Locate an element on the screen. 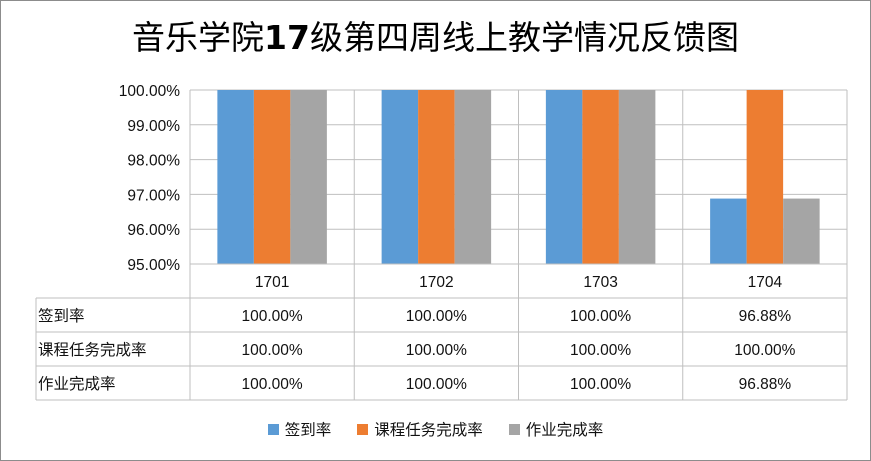  table-row-label: 作业完成率 is located at coordinates (77, 384).